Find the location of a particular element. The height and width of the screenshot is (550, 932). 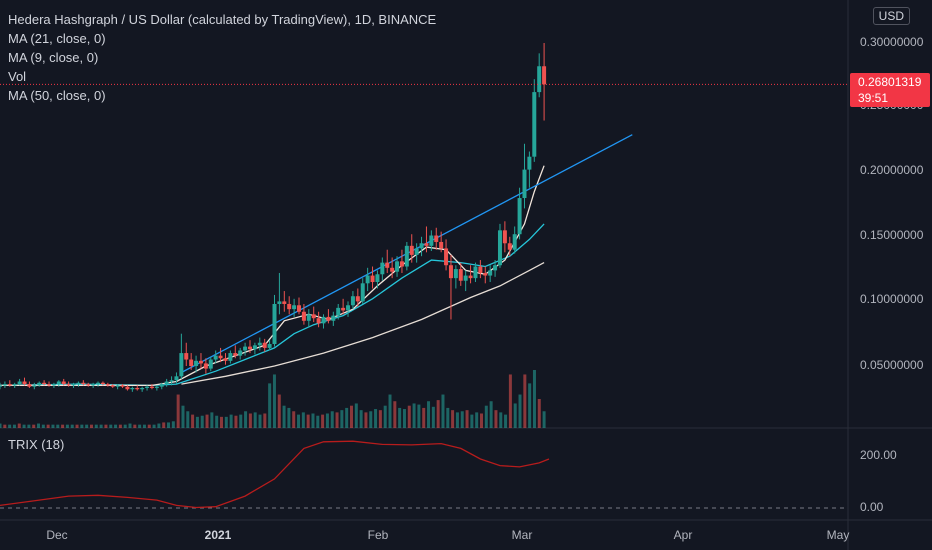

y-tick-label: 0.30000000 is located at coordinates (892, 42).